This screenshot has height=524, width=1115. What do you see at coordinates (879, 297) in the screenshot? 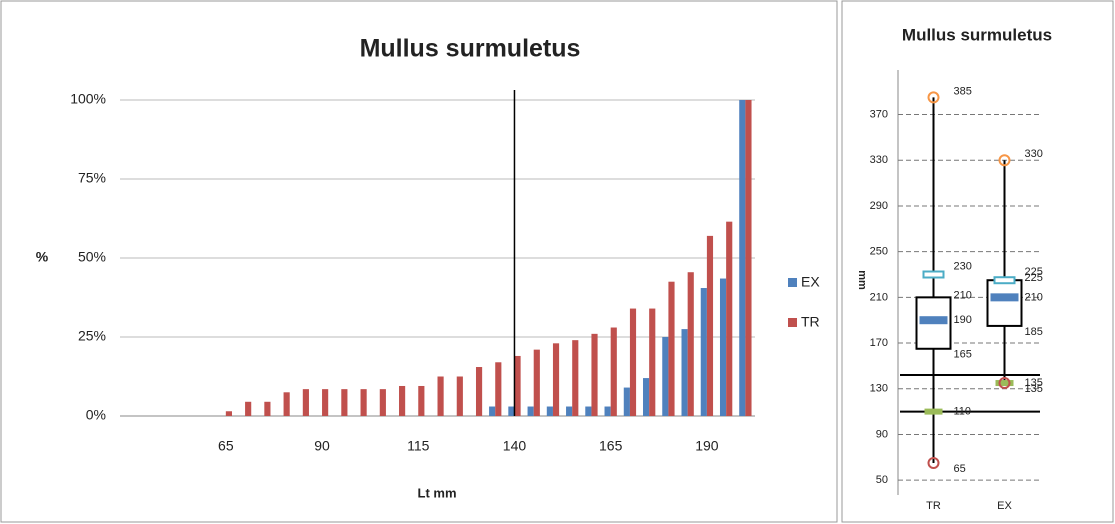
I see `y-tick-label: 210` at bounding box center [879, 297].